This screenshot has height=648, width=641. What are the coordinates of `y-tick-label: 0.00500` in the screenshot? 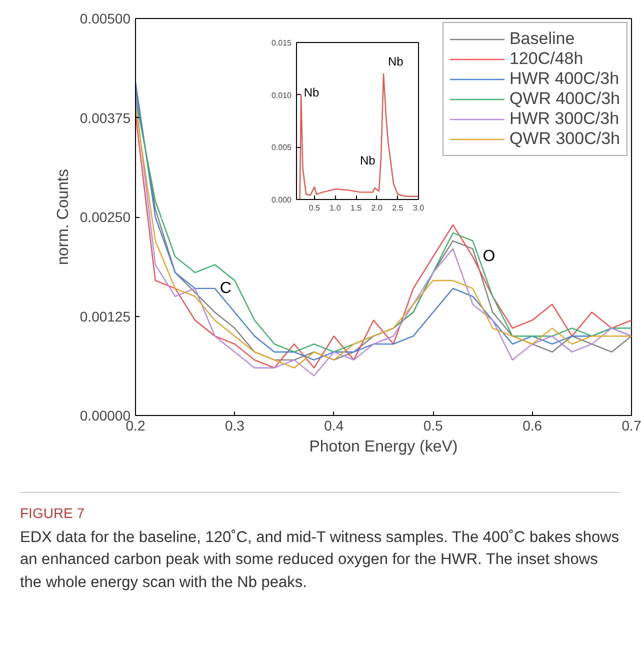 It's located at (105, 18).